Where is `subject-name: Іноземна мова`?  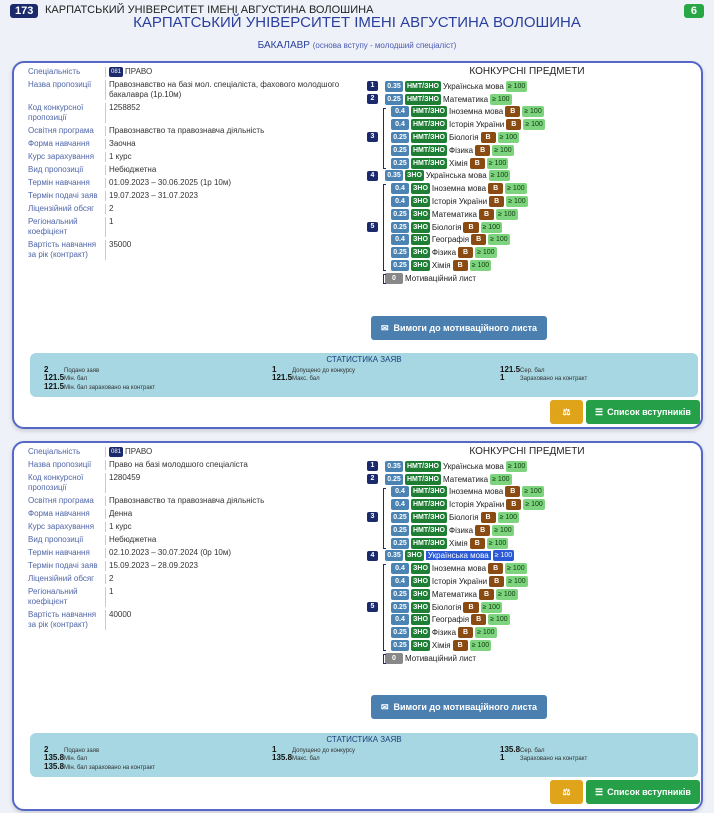 subject-name: Іноземна мова is located at coordinates (459, 569).